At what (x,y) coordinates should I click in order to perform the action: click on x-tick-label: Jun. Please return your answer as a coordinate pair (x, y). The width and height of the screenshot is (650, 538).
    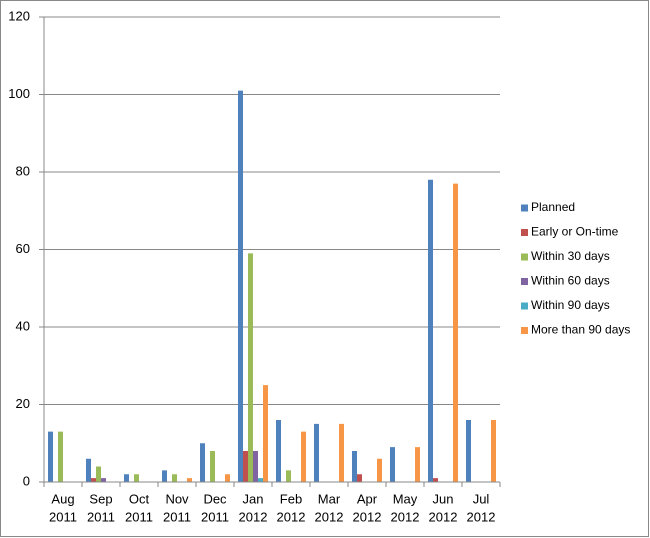
    Looking at the image, I should click on (443, 498).